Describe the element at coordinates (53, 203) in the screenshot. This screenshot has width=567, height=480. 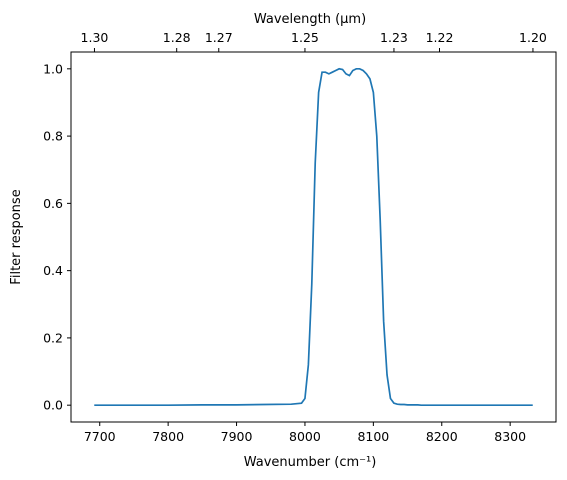
I see `y-tick-label: 0.6` at that location.